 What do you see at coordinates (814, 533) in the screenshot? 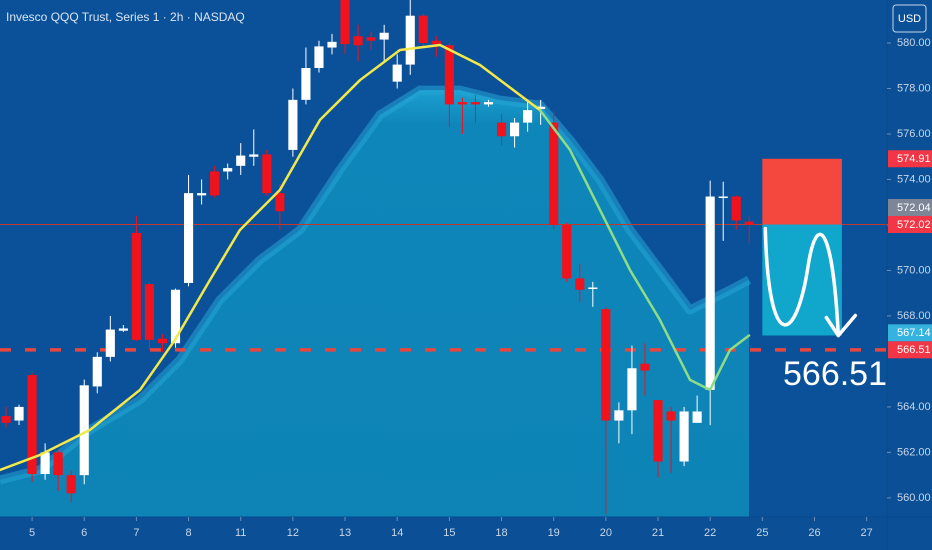
I see `x-tick-label: 26` at bounding box center [814, 533].